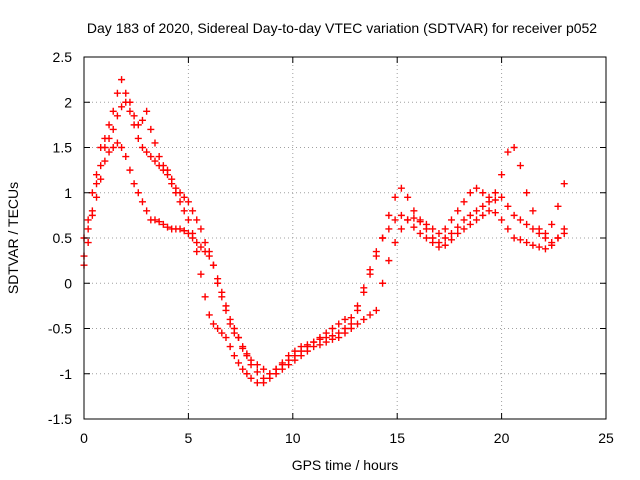  What do you see at coordinates (397, 438) in the screenshot?
I see `x-tick-label: 15` at bounding box center [397, 438].